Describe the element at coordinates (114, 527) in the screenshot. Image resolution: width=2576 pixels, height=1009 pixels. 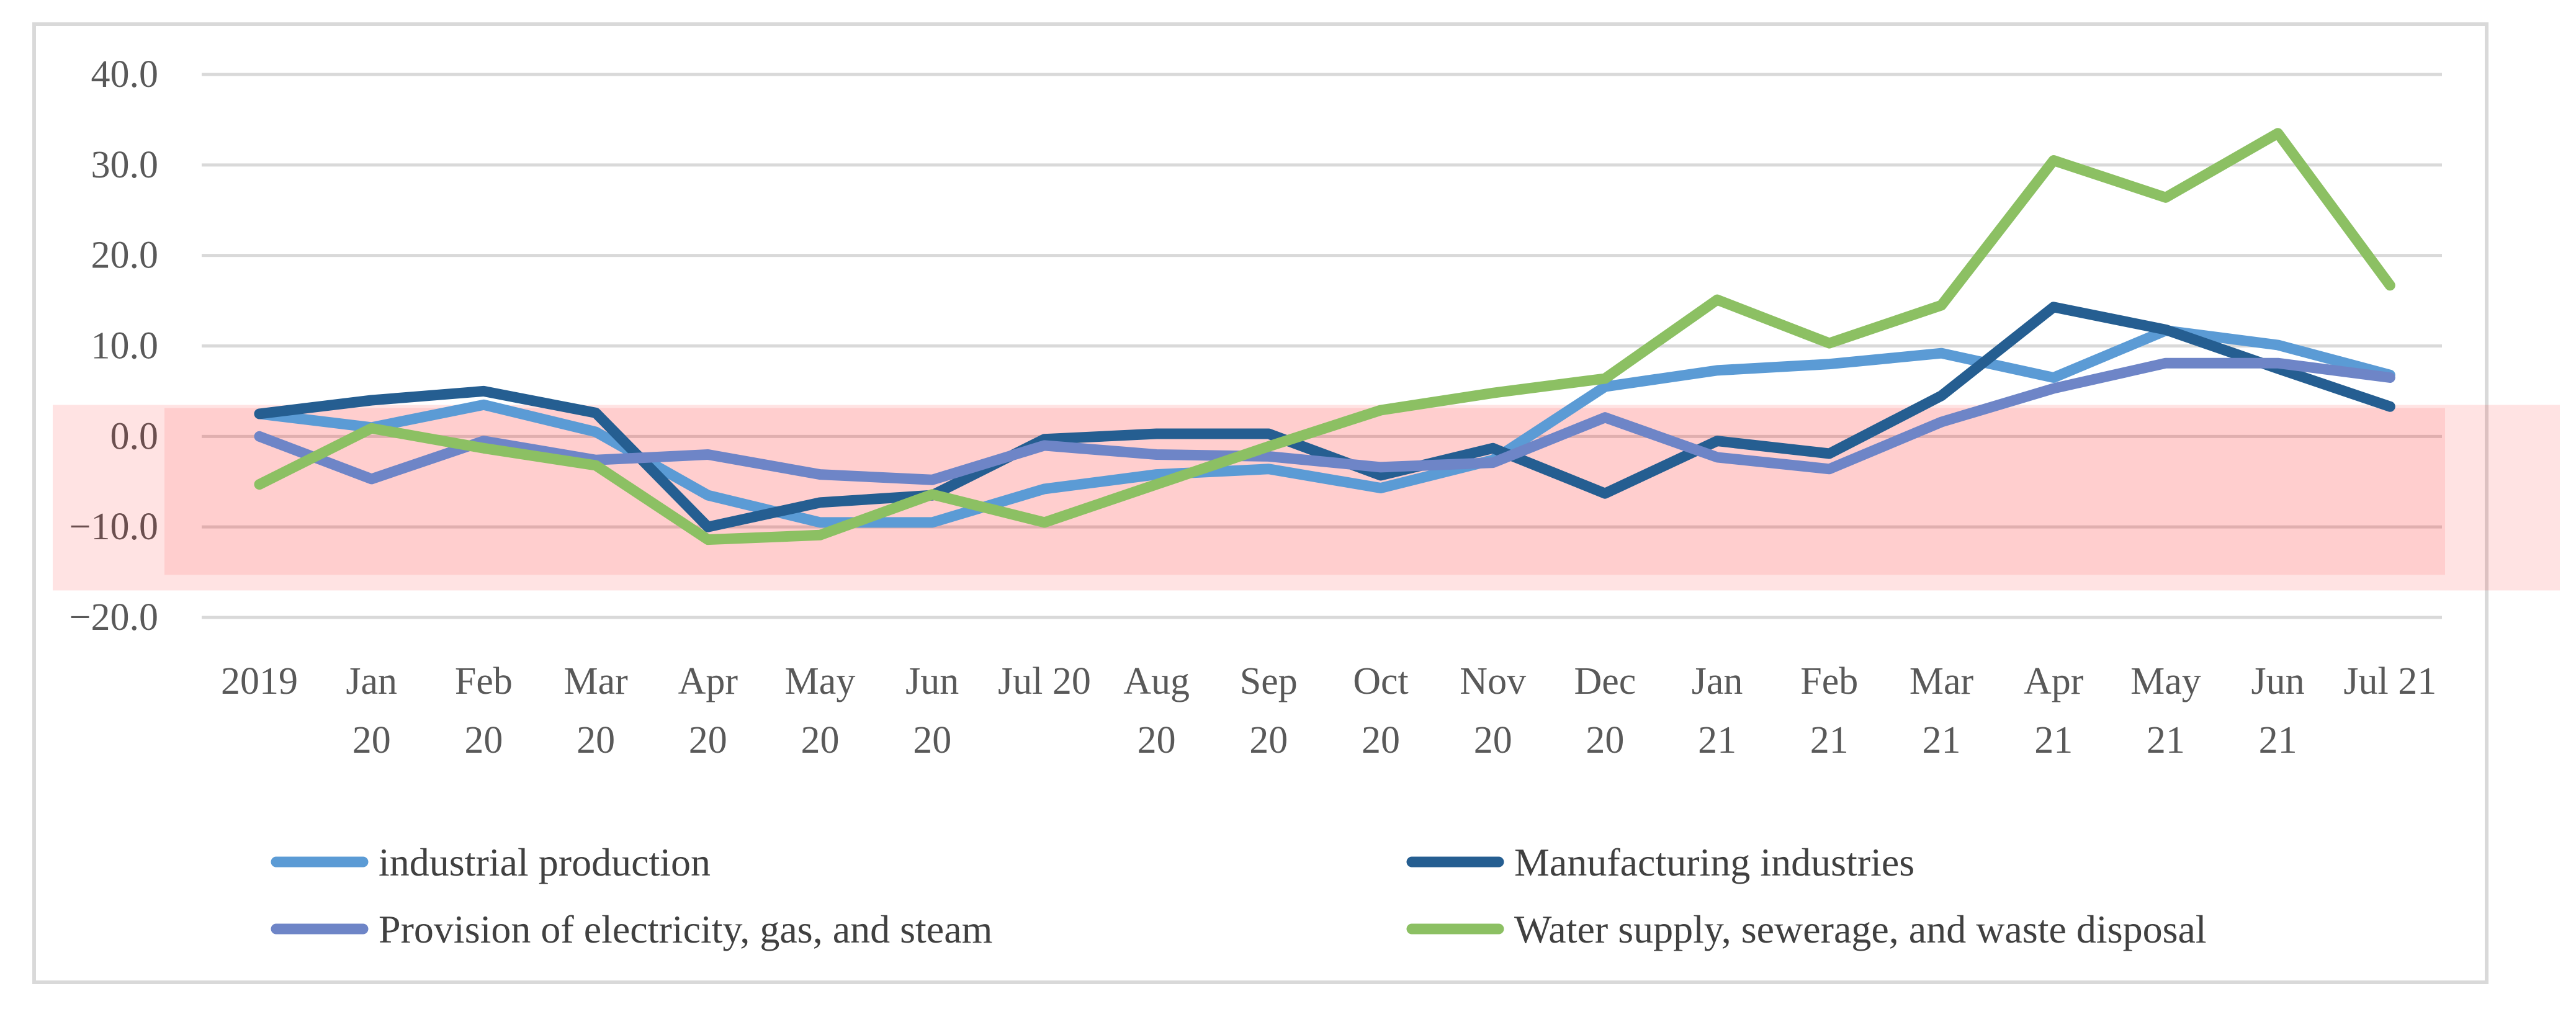
I see `y-tick-label: −10.0` at that location.